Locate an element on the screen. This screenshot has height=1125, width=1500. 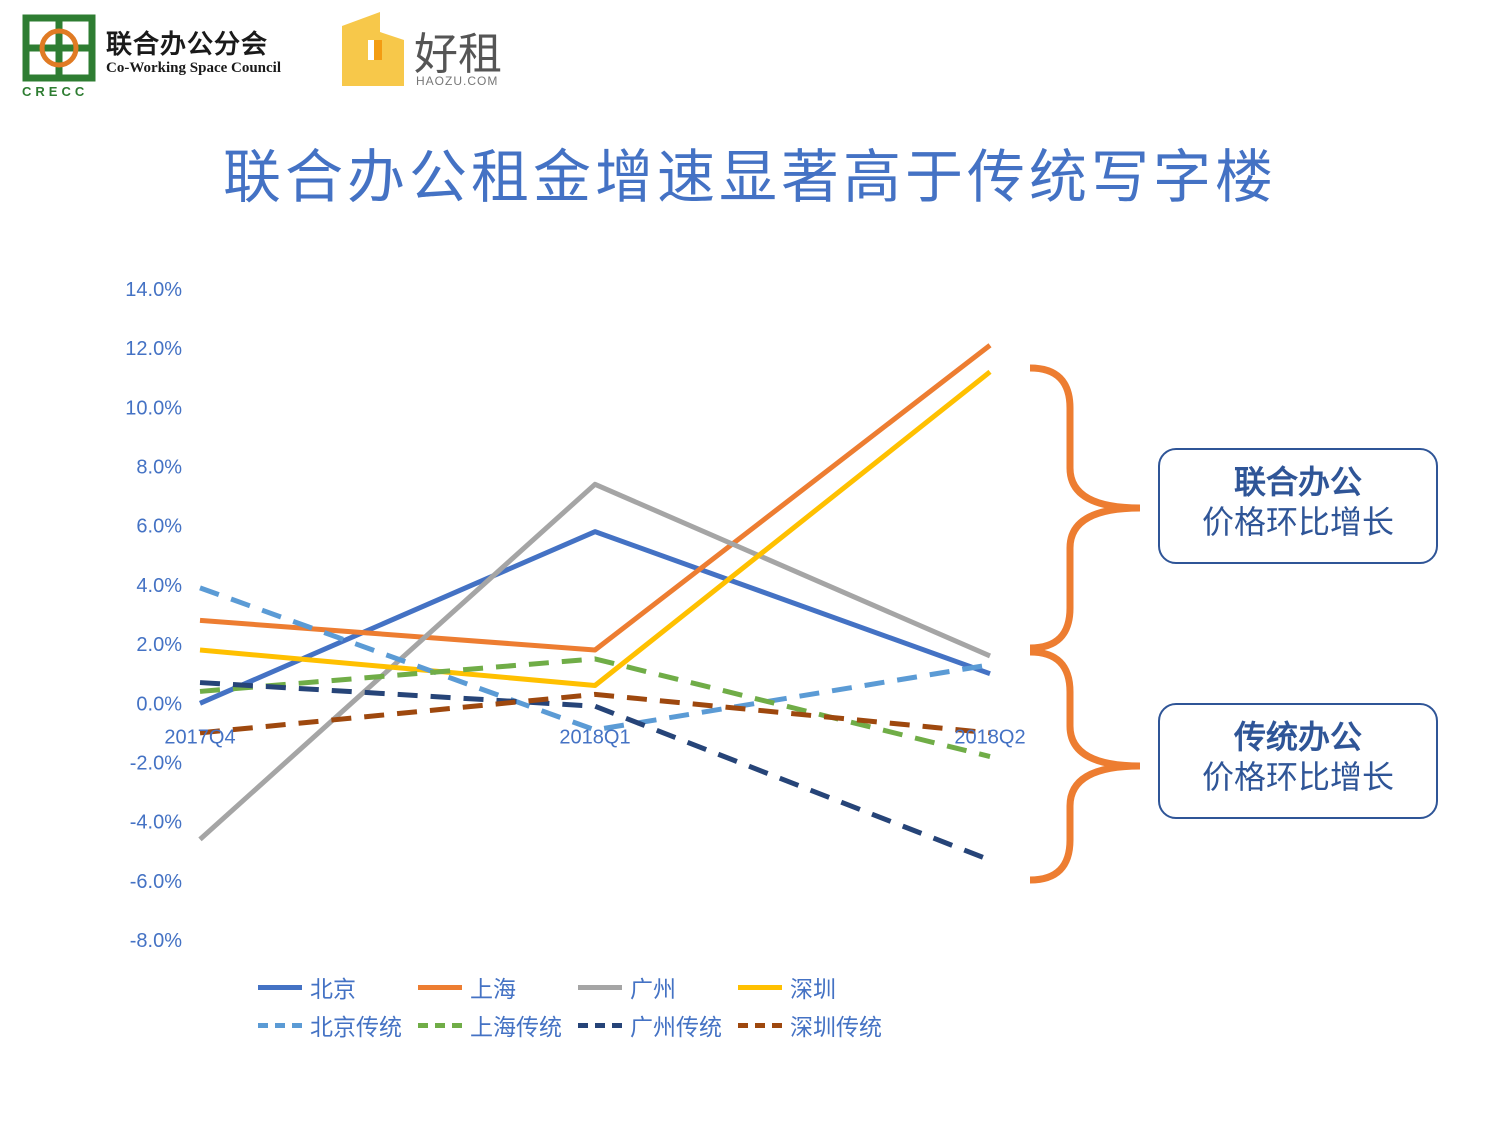
legend-label: 广州 is located at coordinates (653, 990).